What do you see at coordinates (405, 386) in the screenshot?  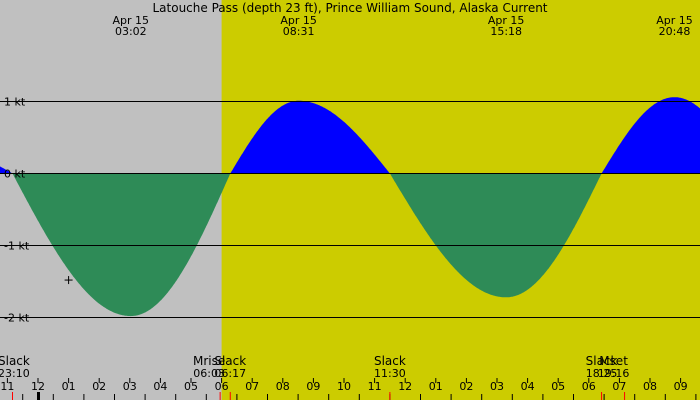 I see `x-tick-label-13: 12` at bounding box center [405, 386].